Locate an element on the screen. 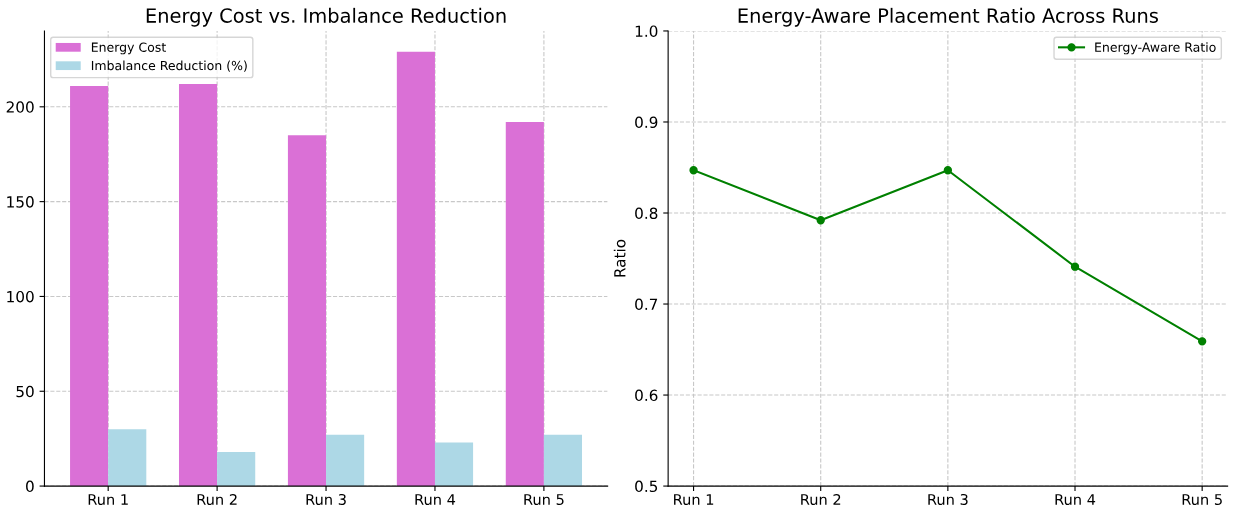 This screenshot has height=516, width=1235. legend-label: Imbalance Reduction (%) is located at coordinates (169, 66).